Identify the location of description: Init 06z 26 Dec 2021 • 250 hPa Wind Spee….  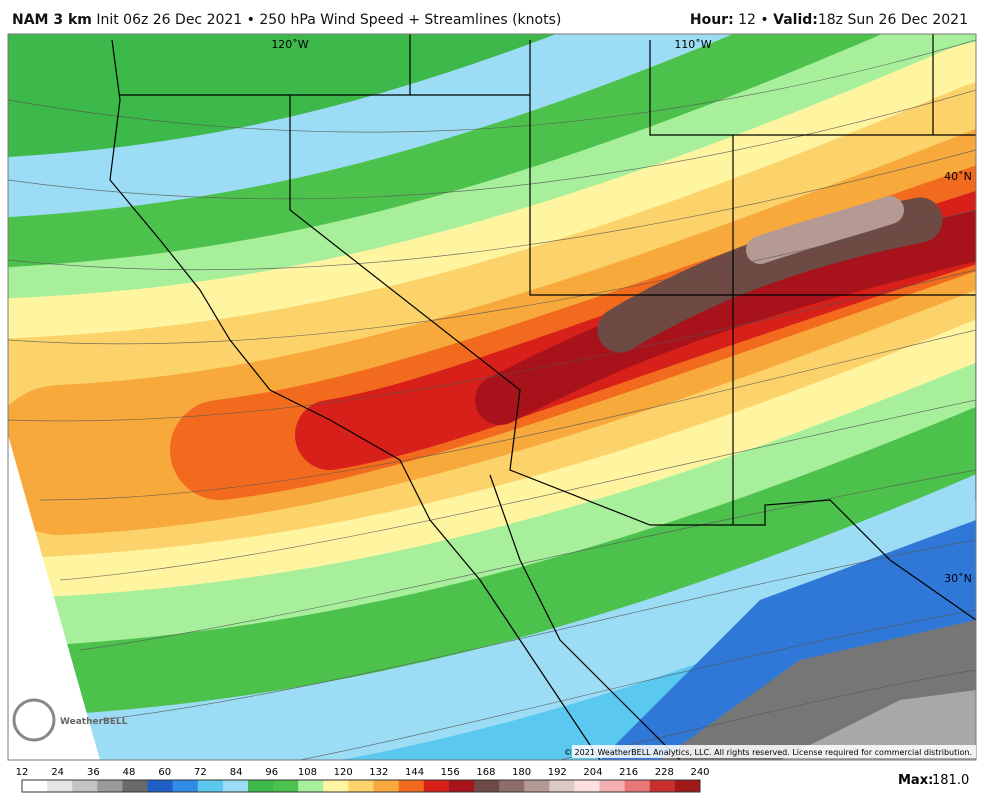
(329, 20).